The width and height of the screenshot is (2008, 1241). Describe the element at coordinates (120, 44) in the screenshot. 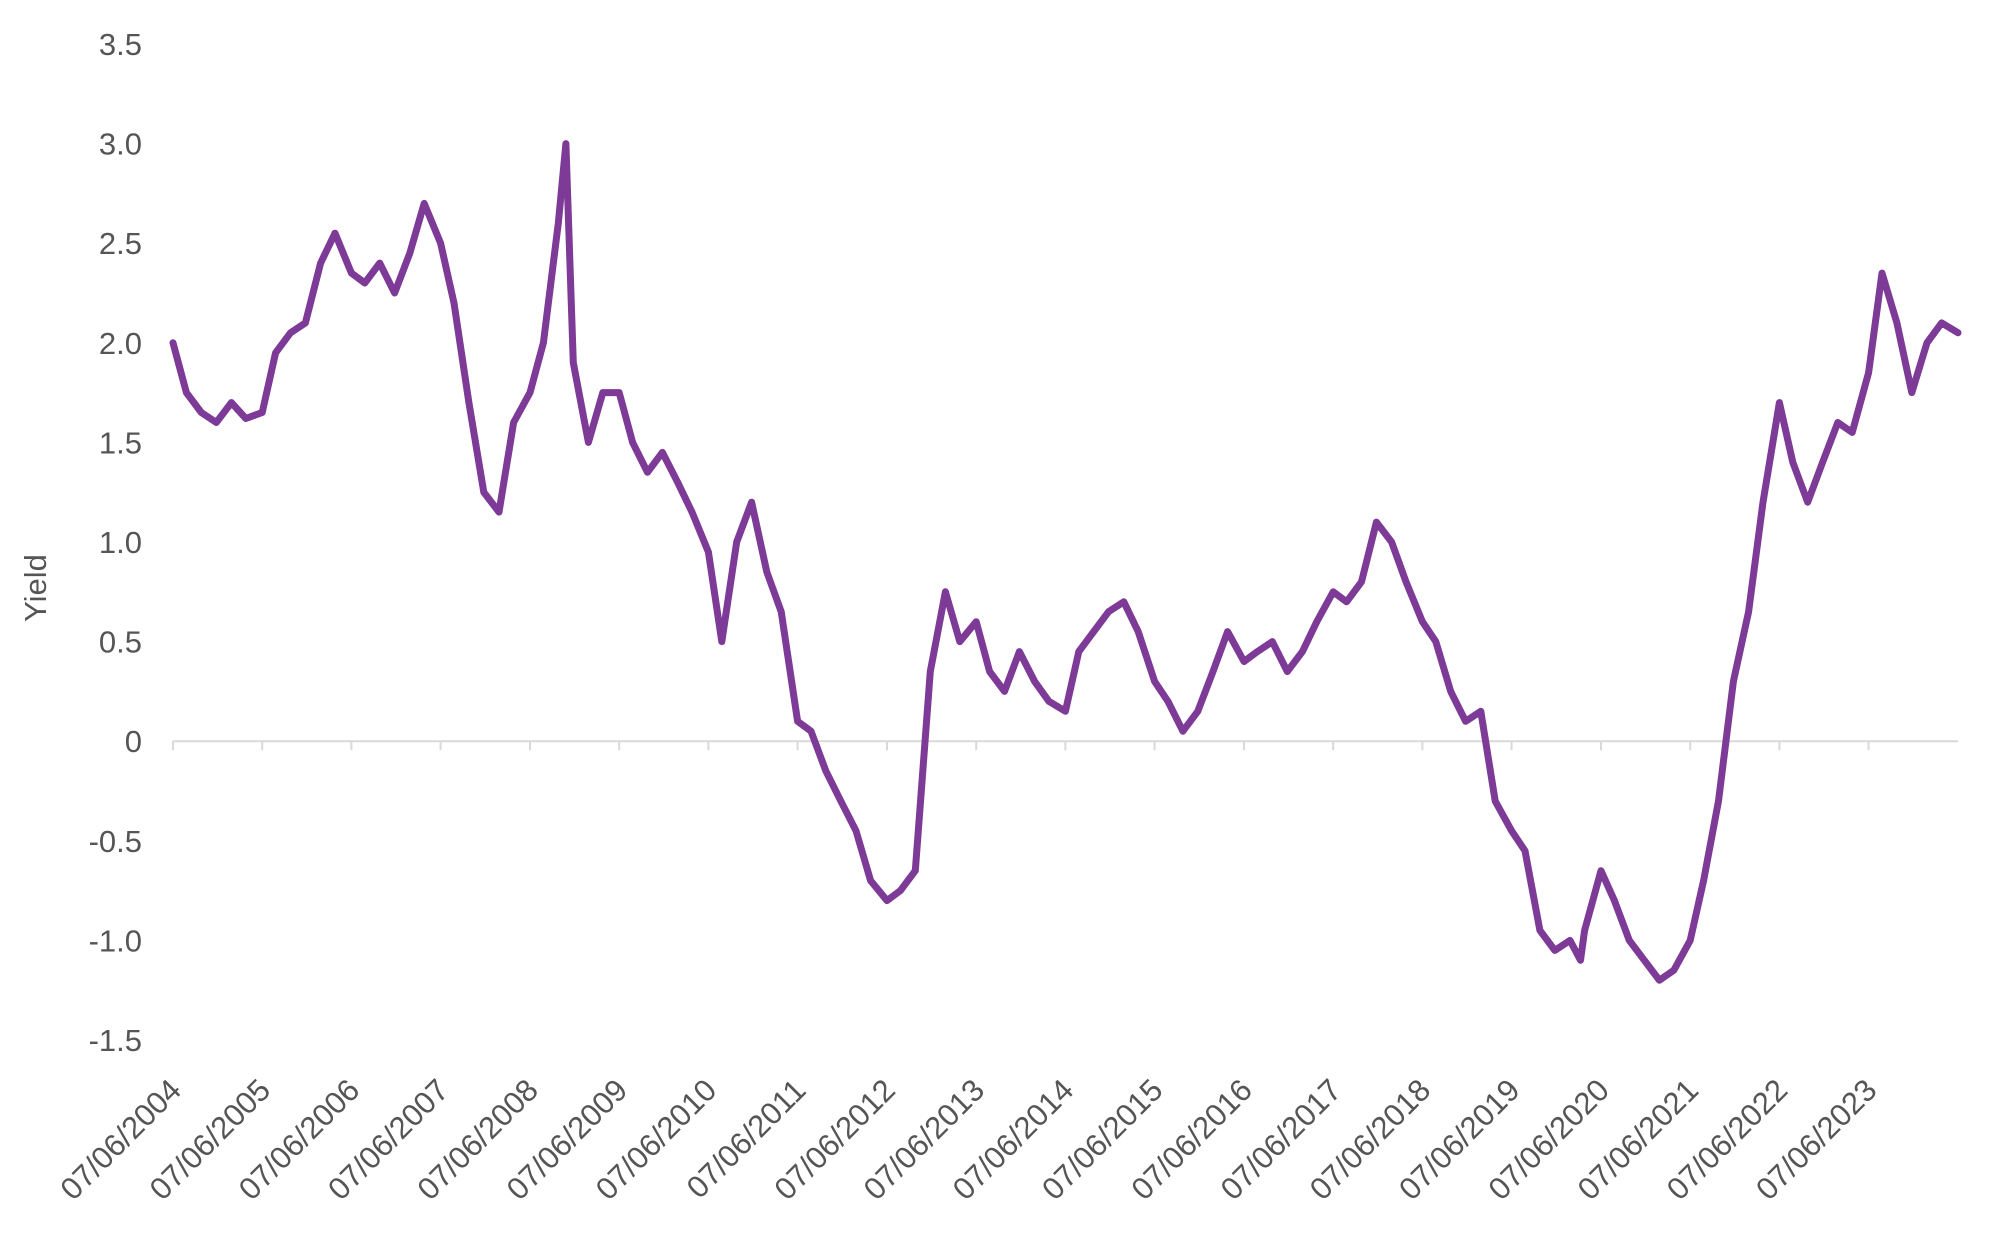

I see `y-tick-label: 3.5` at that location.